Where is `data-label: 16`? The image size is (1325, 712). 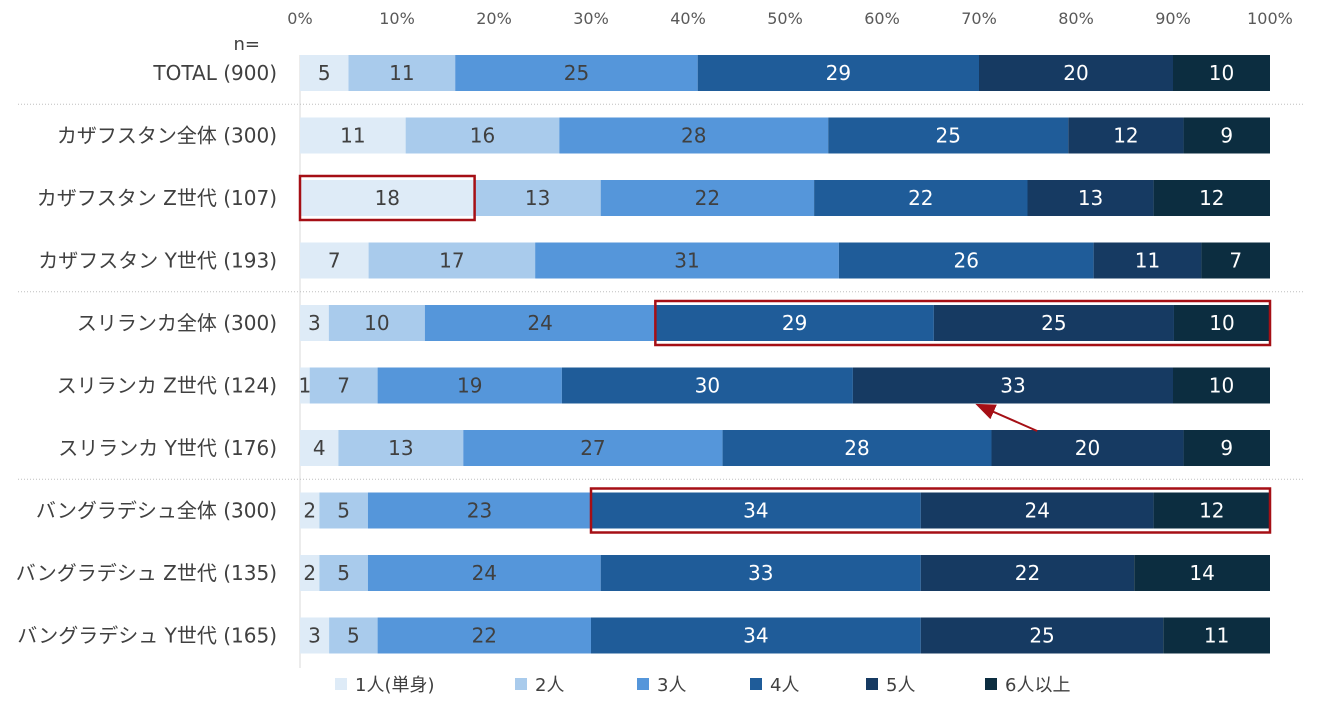 data-label: 16 is located at coordinates (482, 136).